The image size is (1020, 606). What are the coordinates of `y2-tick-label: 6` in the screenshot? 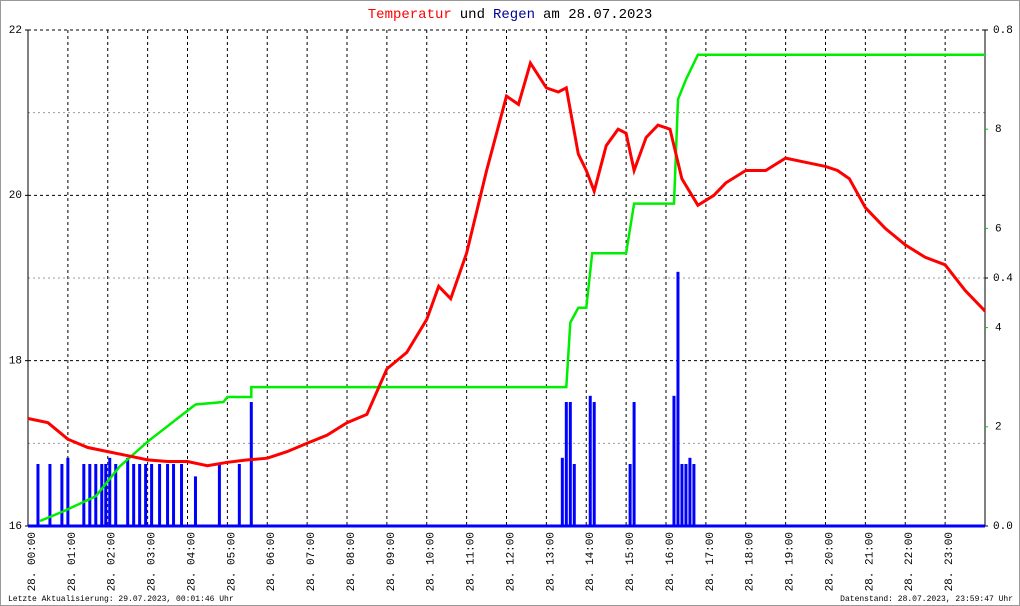 It's located at (998, 229).